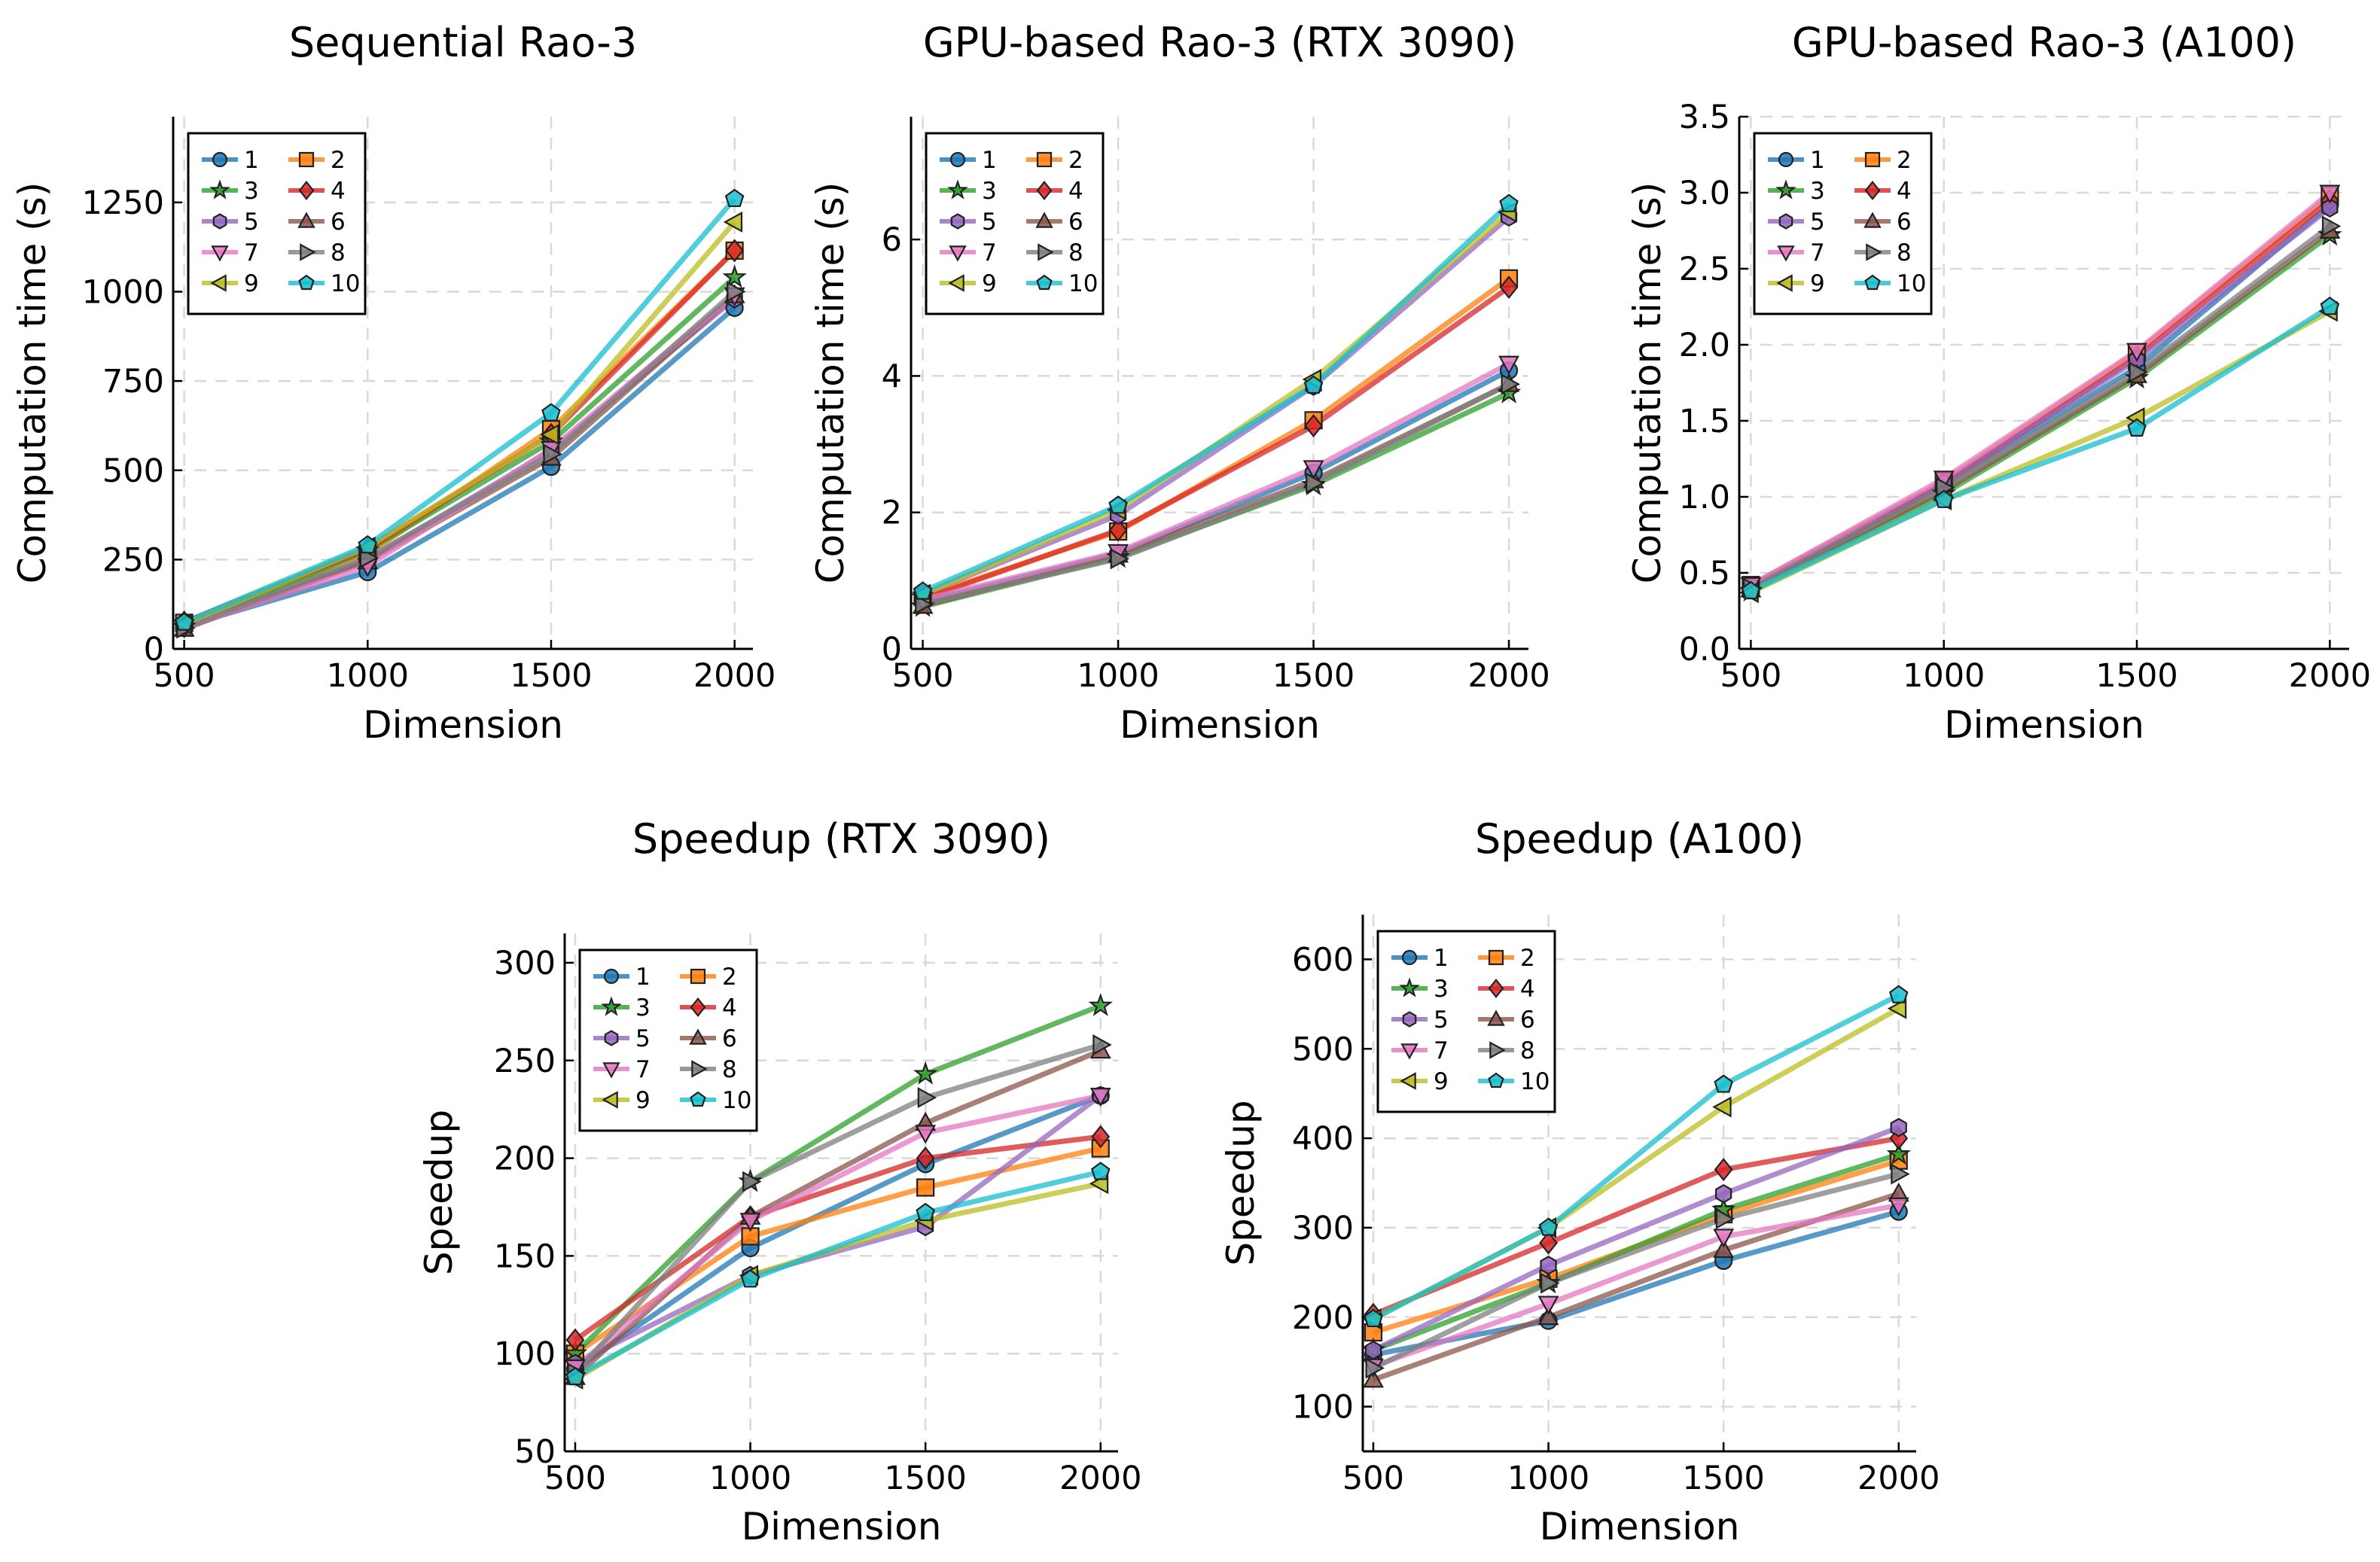  What do you see at coordinates (525, 1354) in the screenshot?
I see `y-tick-label: 100` at bounding box center [525, 1354].